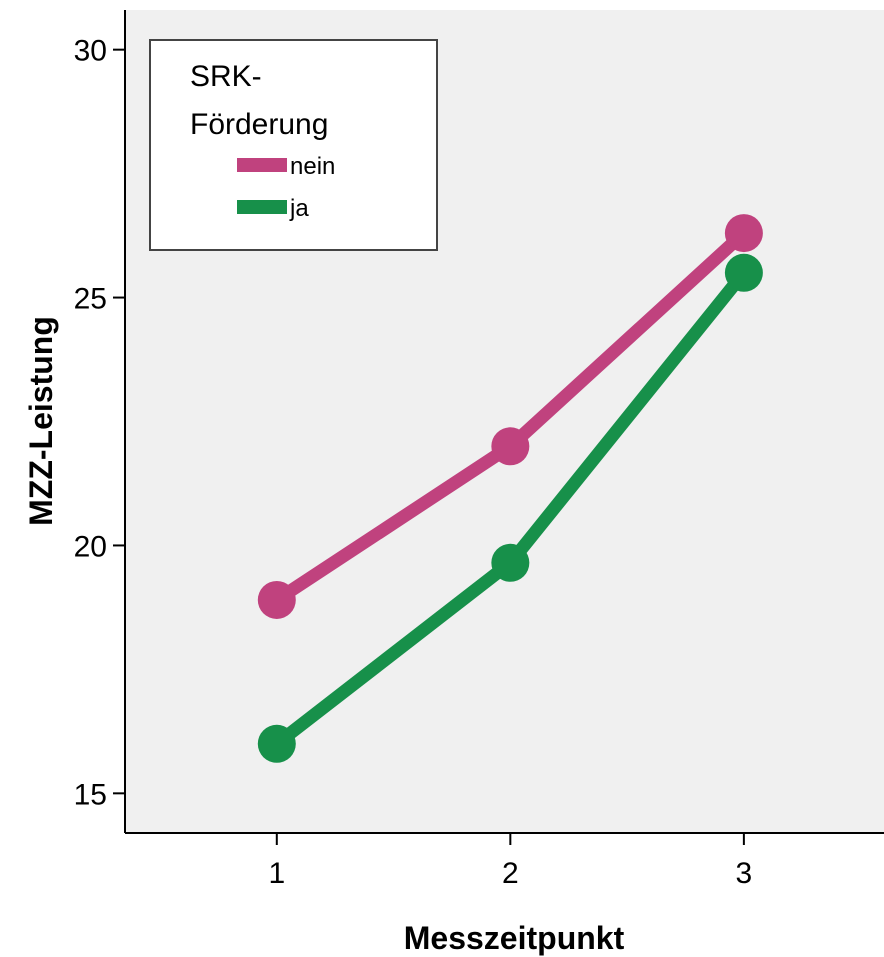 The height and width of the screenshot is (957, 884). What do you see at coordinates (259, 124) in the screenshot?
I see `legend-title-line2: Förderung` at bounding box center [259, 124].